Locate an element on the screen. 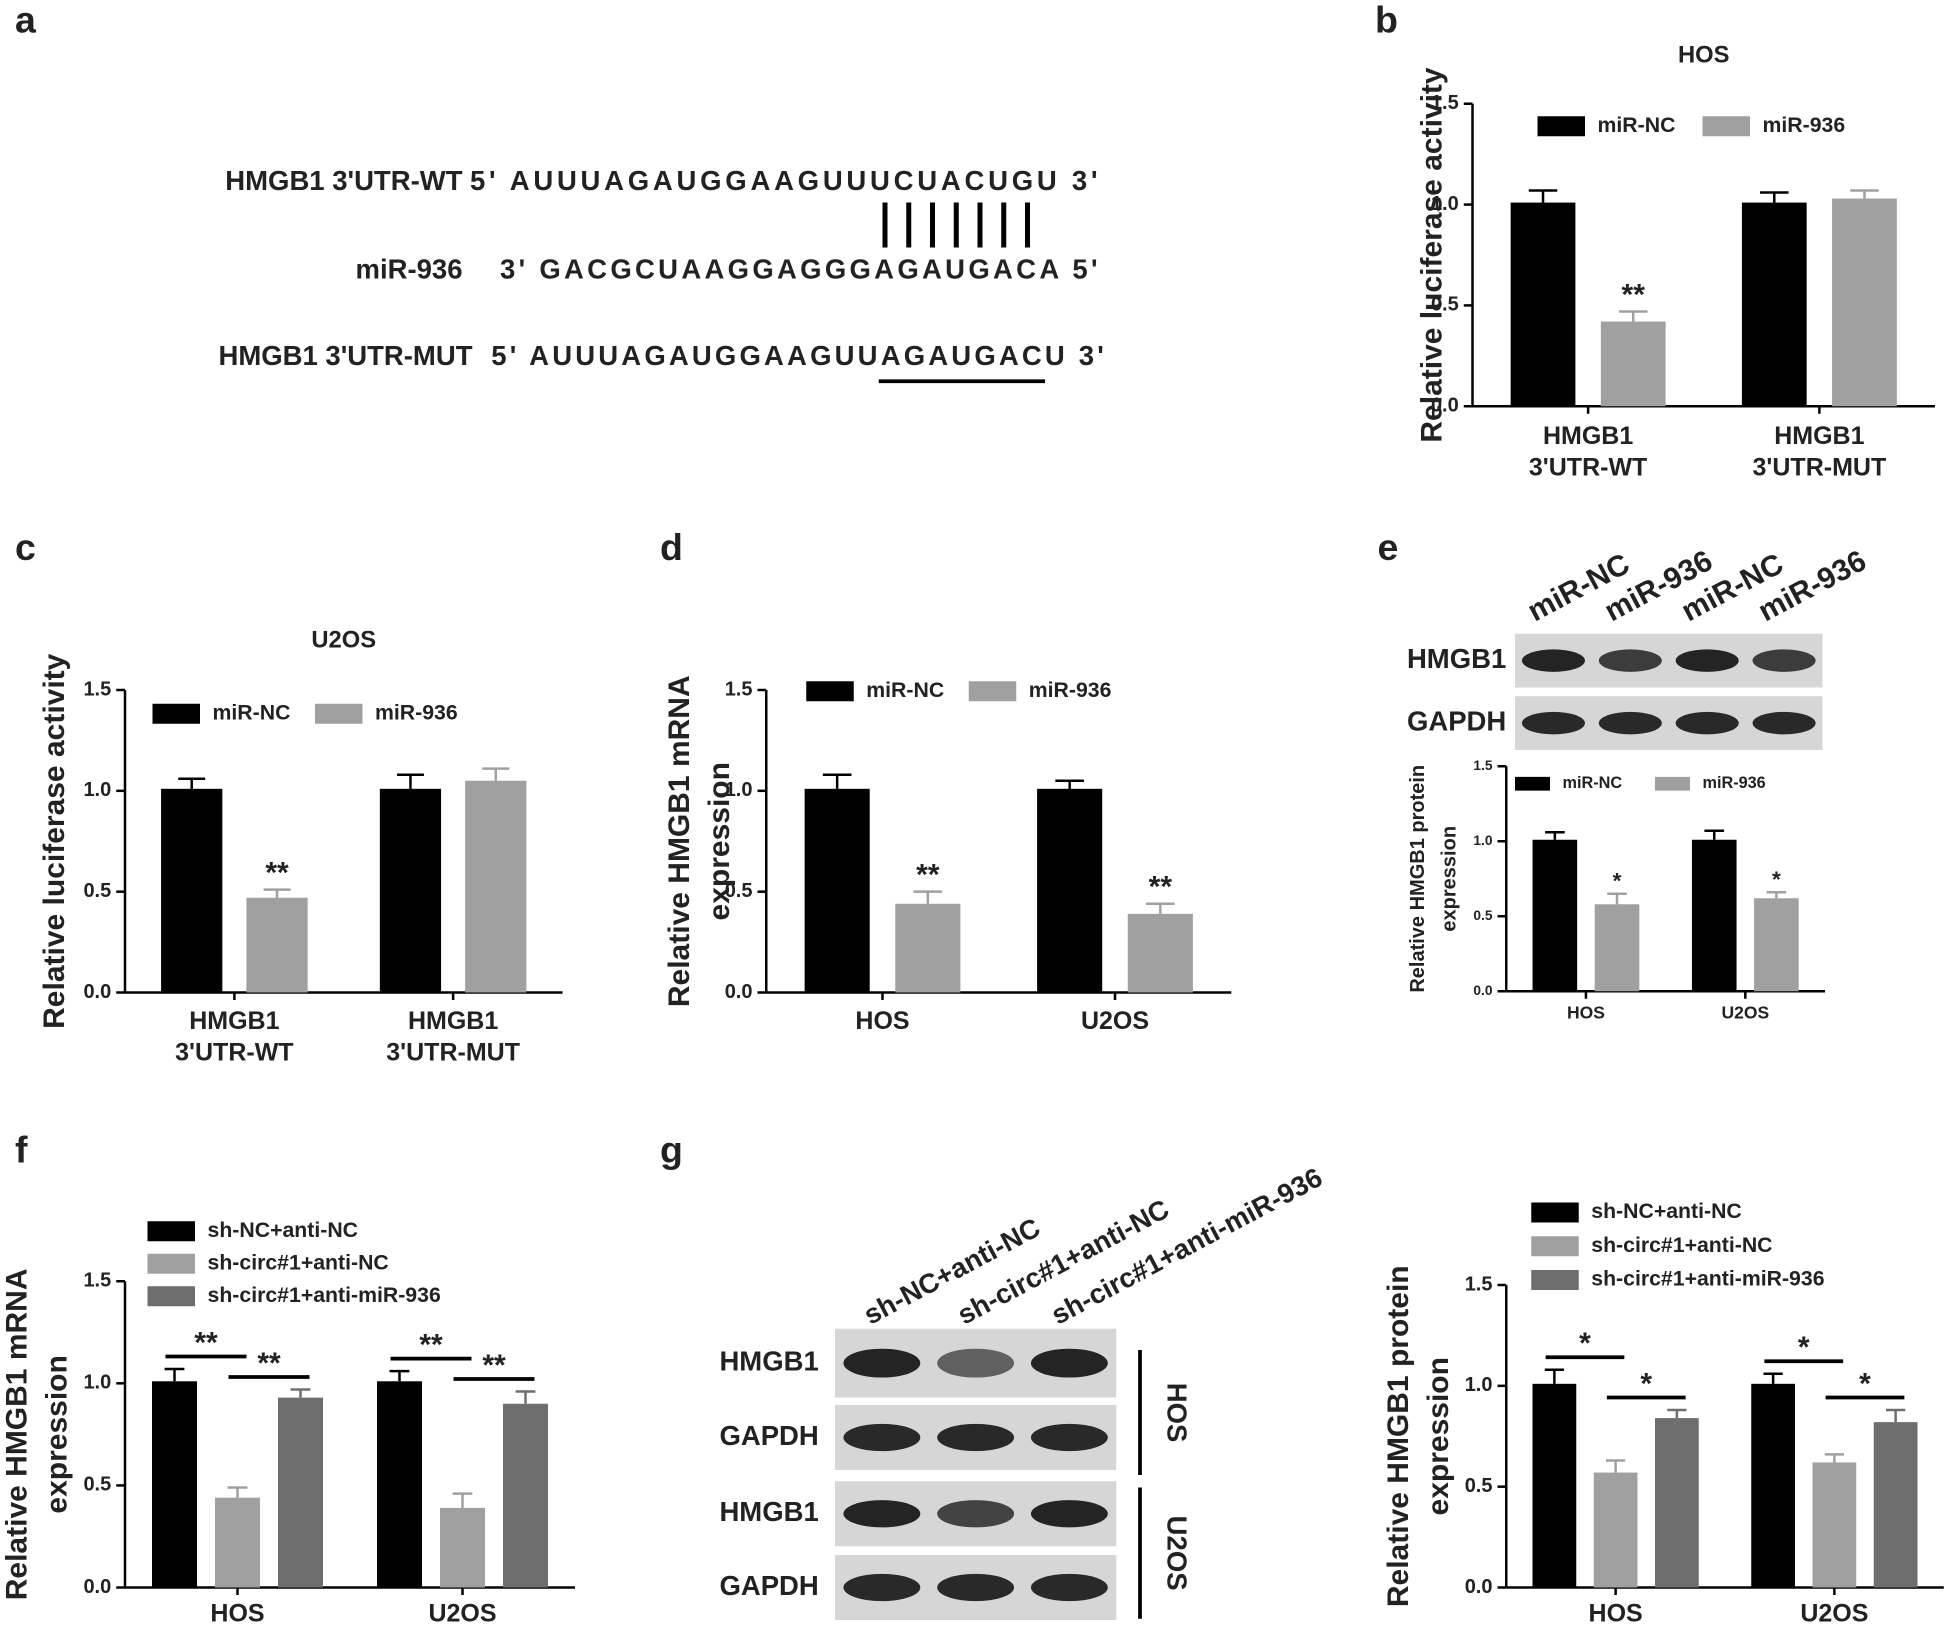 The image size is (1960, 1635). legend-label: sh-NC+anti-NC is located at coordinates (1666, 1211).